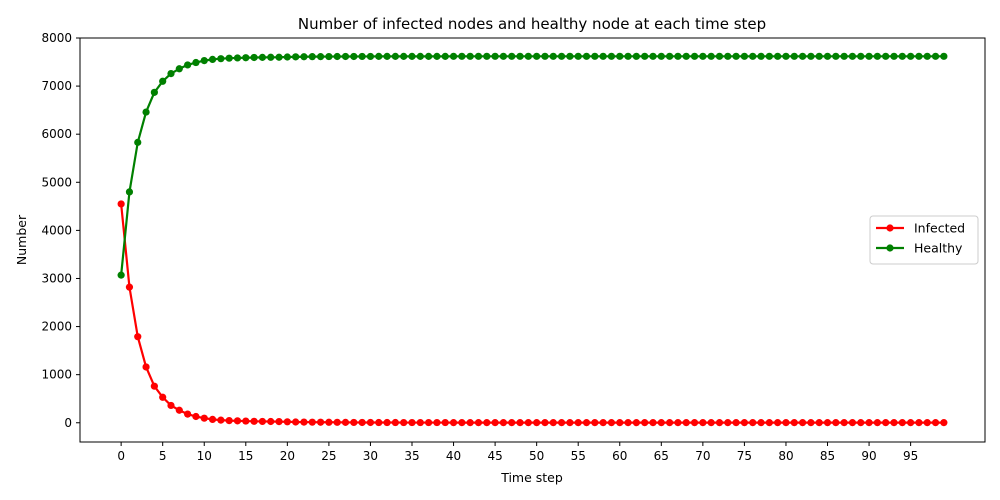  What do you see at coordinates (938, 248) in the screenshot?
I see `legend-label: Healthy` at bounding box center [938, 248].